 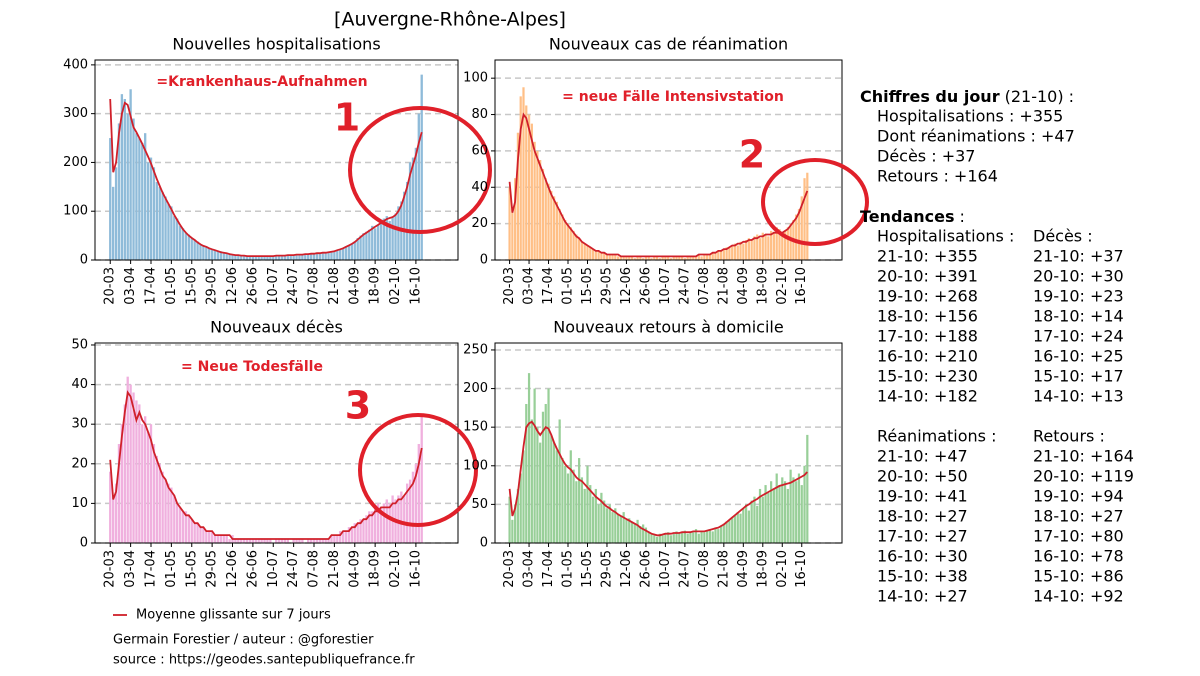 What do you see at coordinates (1078, 356) in the screenshot?
I see `trend-row: 16-10: +25` at bounding box center [1078, 356].